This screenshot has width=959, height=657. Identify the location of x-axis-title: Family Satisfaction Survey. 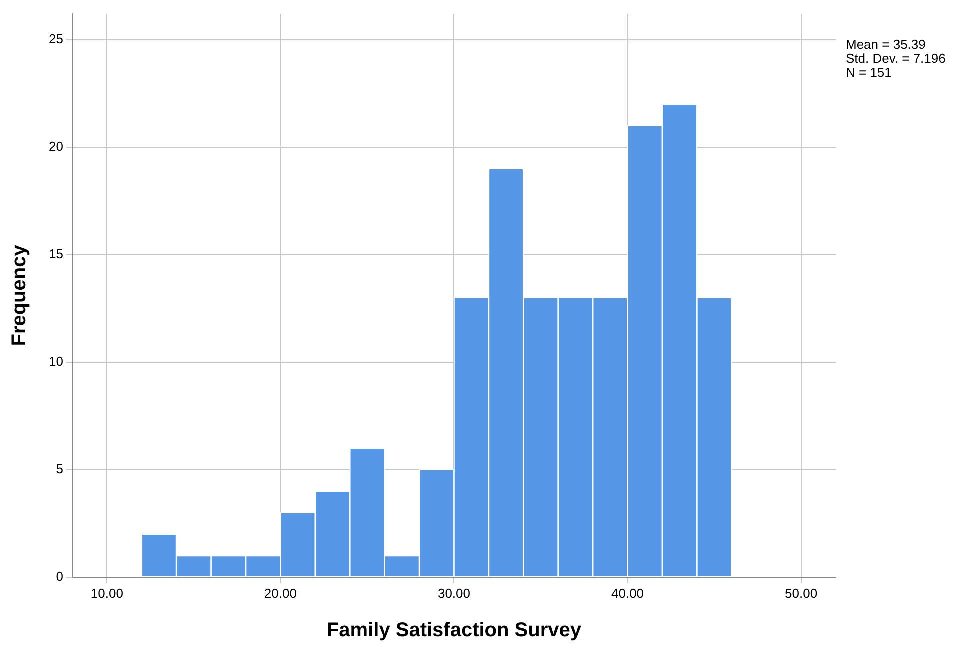
(454, 631).